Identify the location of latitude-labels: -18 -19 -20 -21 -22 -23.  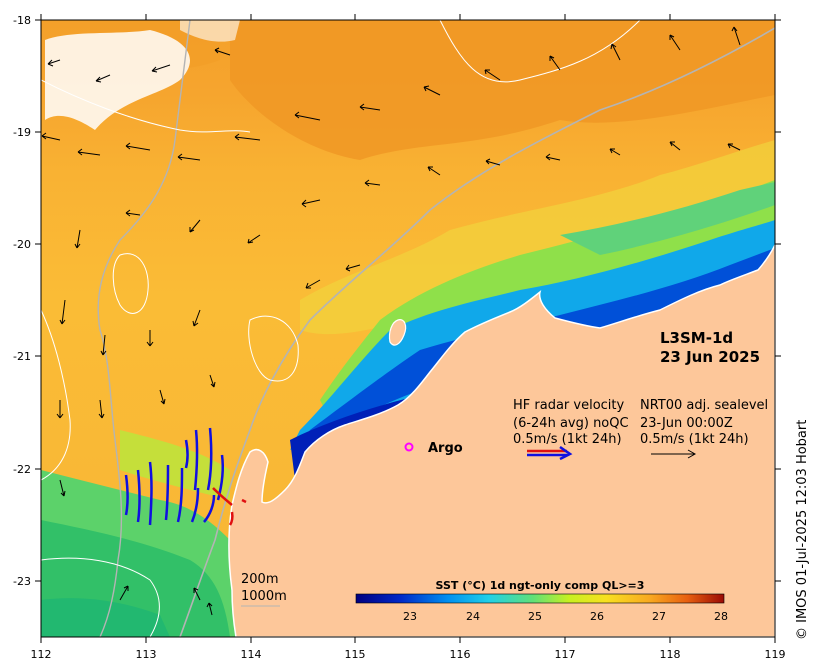
(22, 301).